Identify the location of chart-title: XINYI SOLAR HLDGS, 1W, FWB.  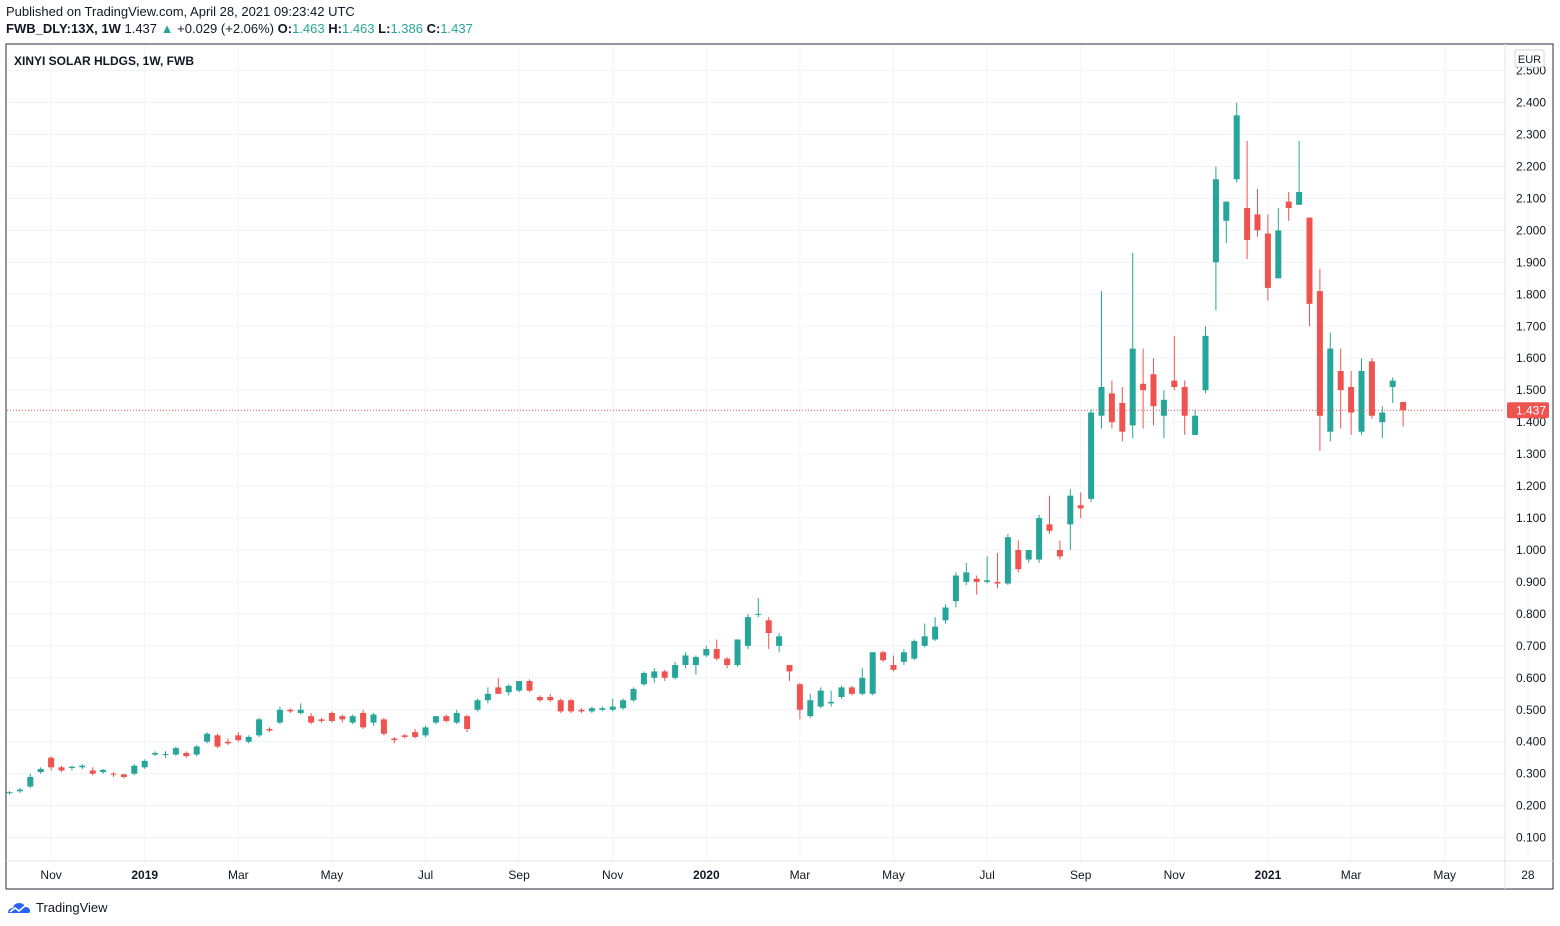
(104, 61).